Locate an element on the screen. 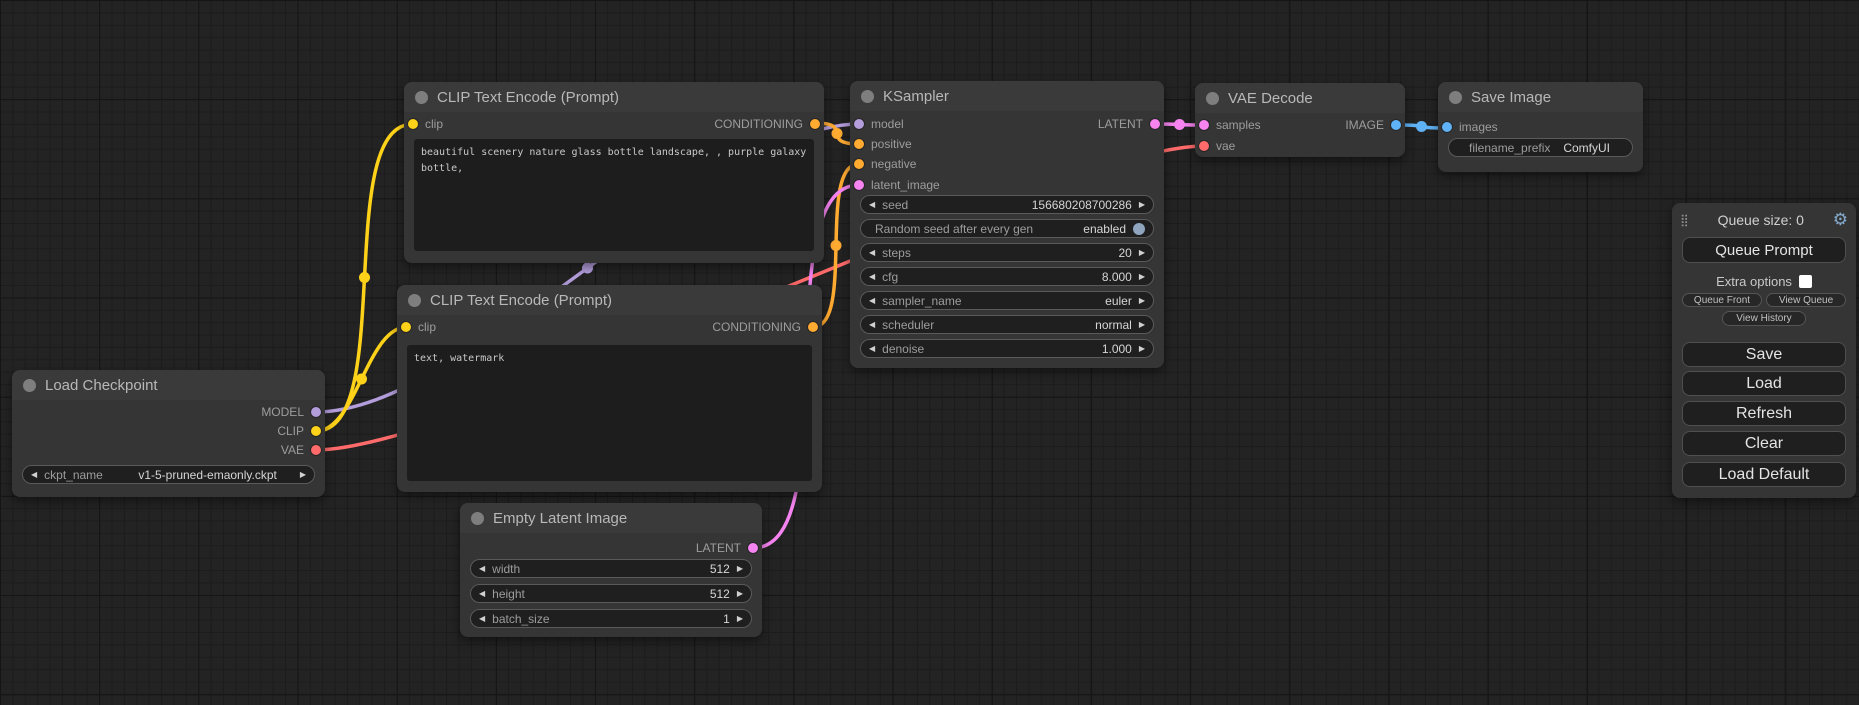  link-midpoint-dot-conditioning-to-positive is located at coordinates (837, 133).